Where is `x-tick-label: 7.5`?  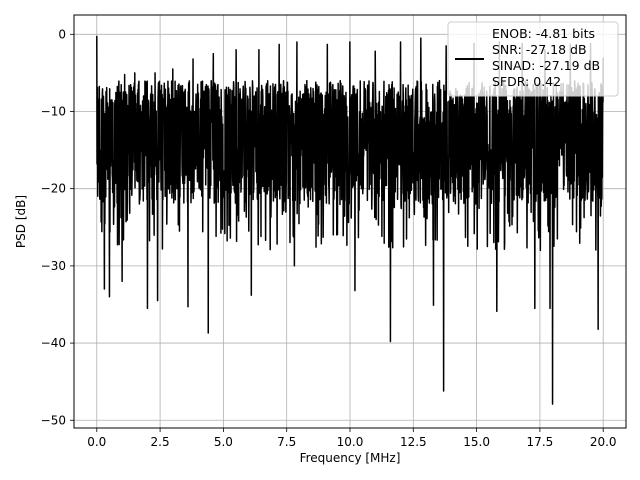 x-tick-label: 7.5 is located at coordinates (286, 442).